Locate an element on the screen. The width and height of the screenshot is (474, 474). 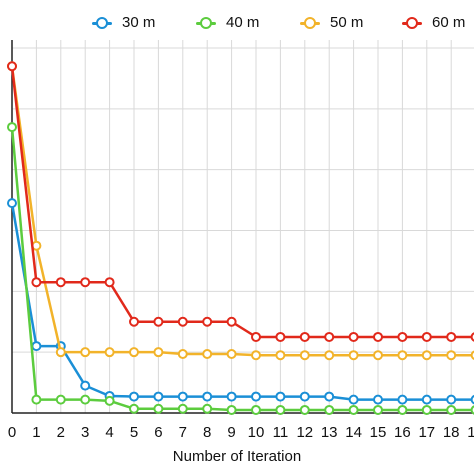
x-tick-label: 8 is located at coordinates (207, 432).